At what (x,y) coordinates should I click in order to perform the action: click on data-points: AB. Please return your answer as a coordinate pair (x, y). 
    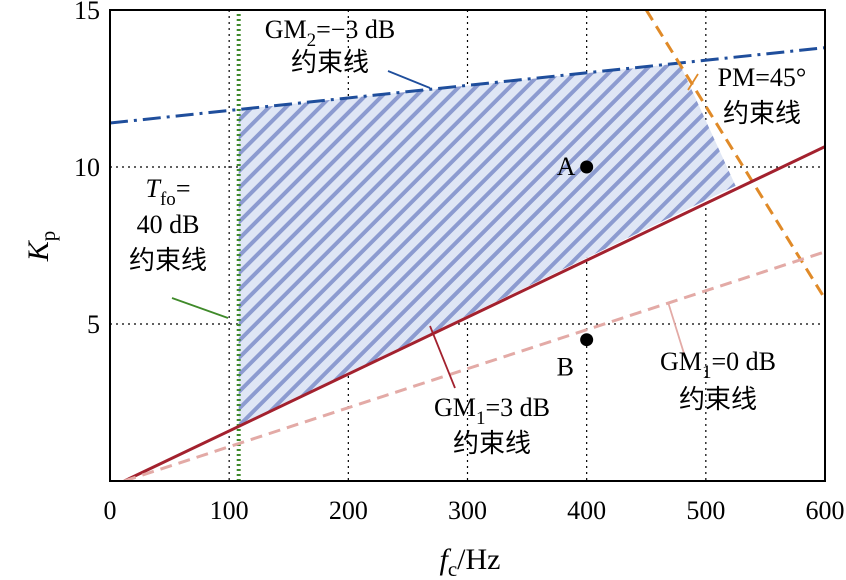
    Looking at the image, I should click on (575, 267).